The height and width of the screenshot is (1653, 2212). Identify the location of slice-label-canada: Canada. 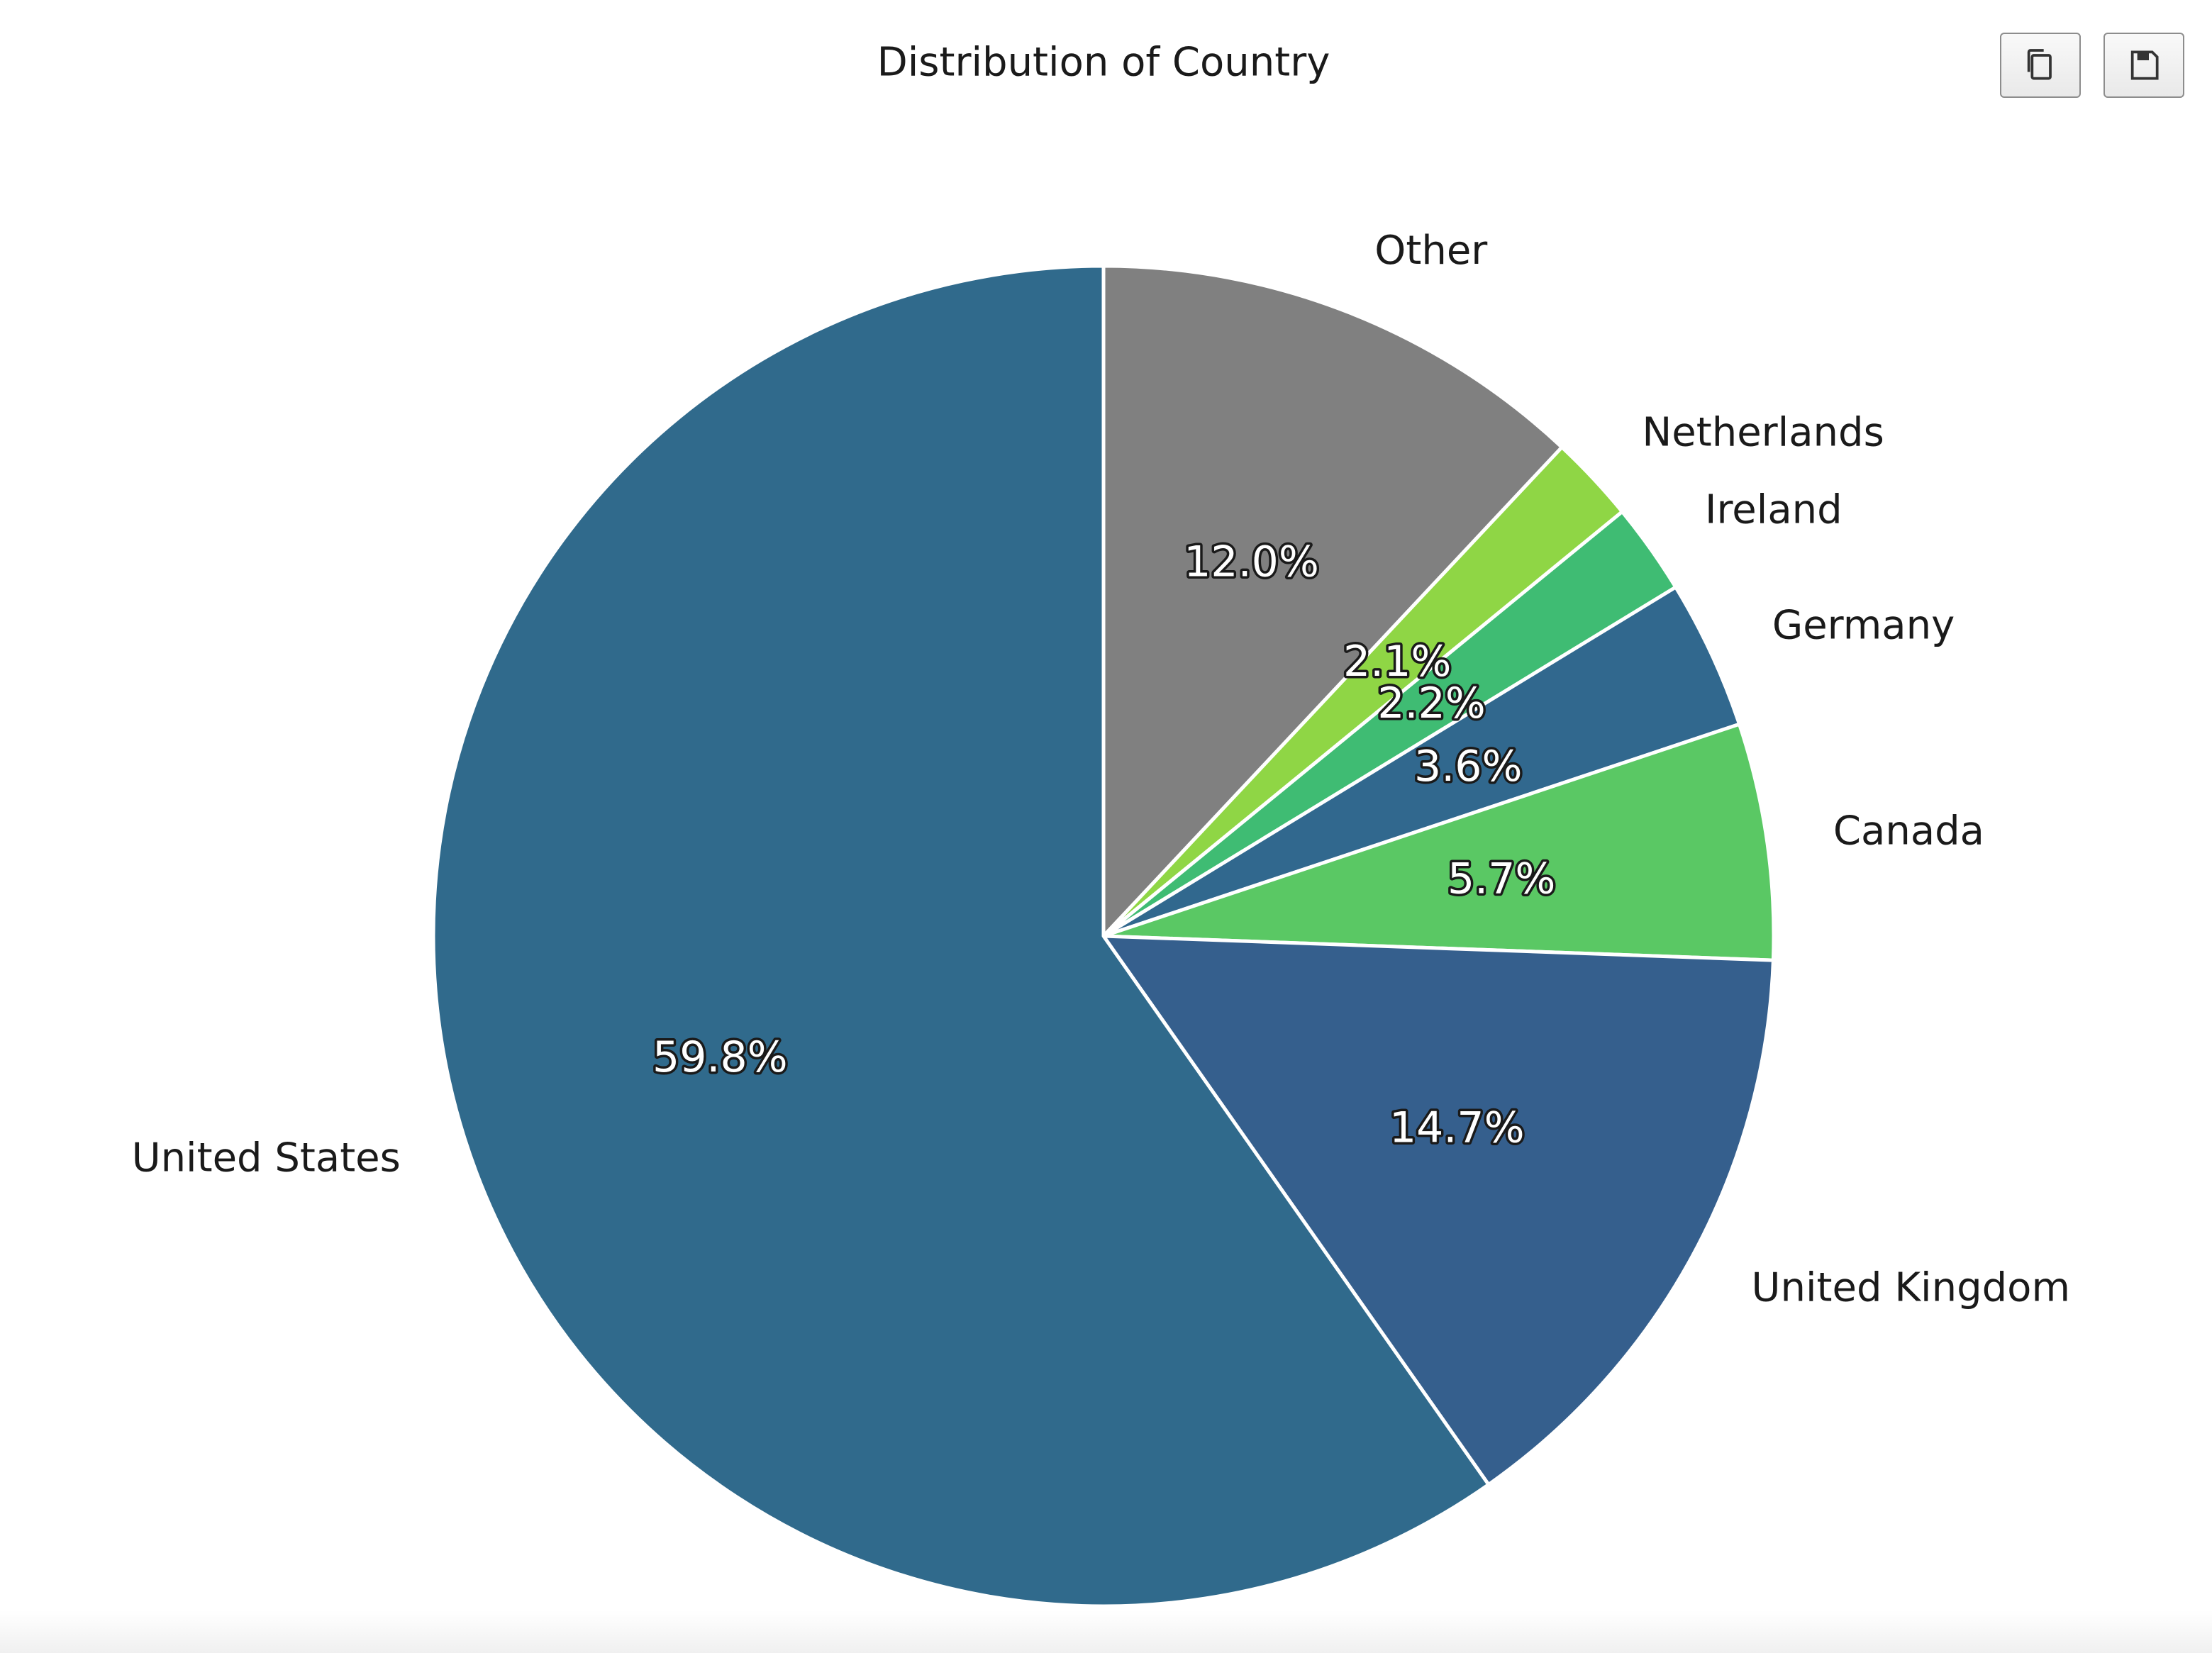
(1908, 831).